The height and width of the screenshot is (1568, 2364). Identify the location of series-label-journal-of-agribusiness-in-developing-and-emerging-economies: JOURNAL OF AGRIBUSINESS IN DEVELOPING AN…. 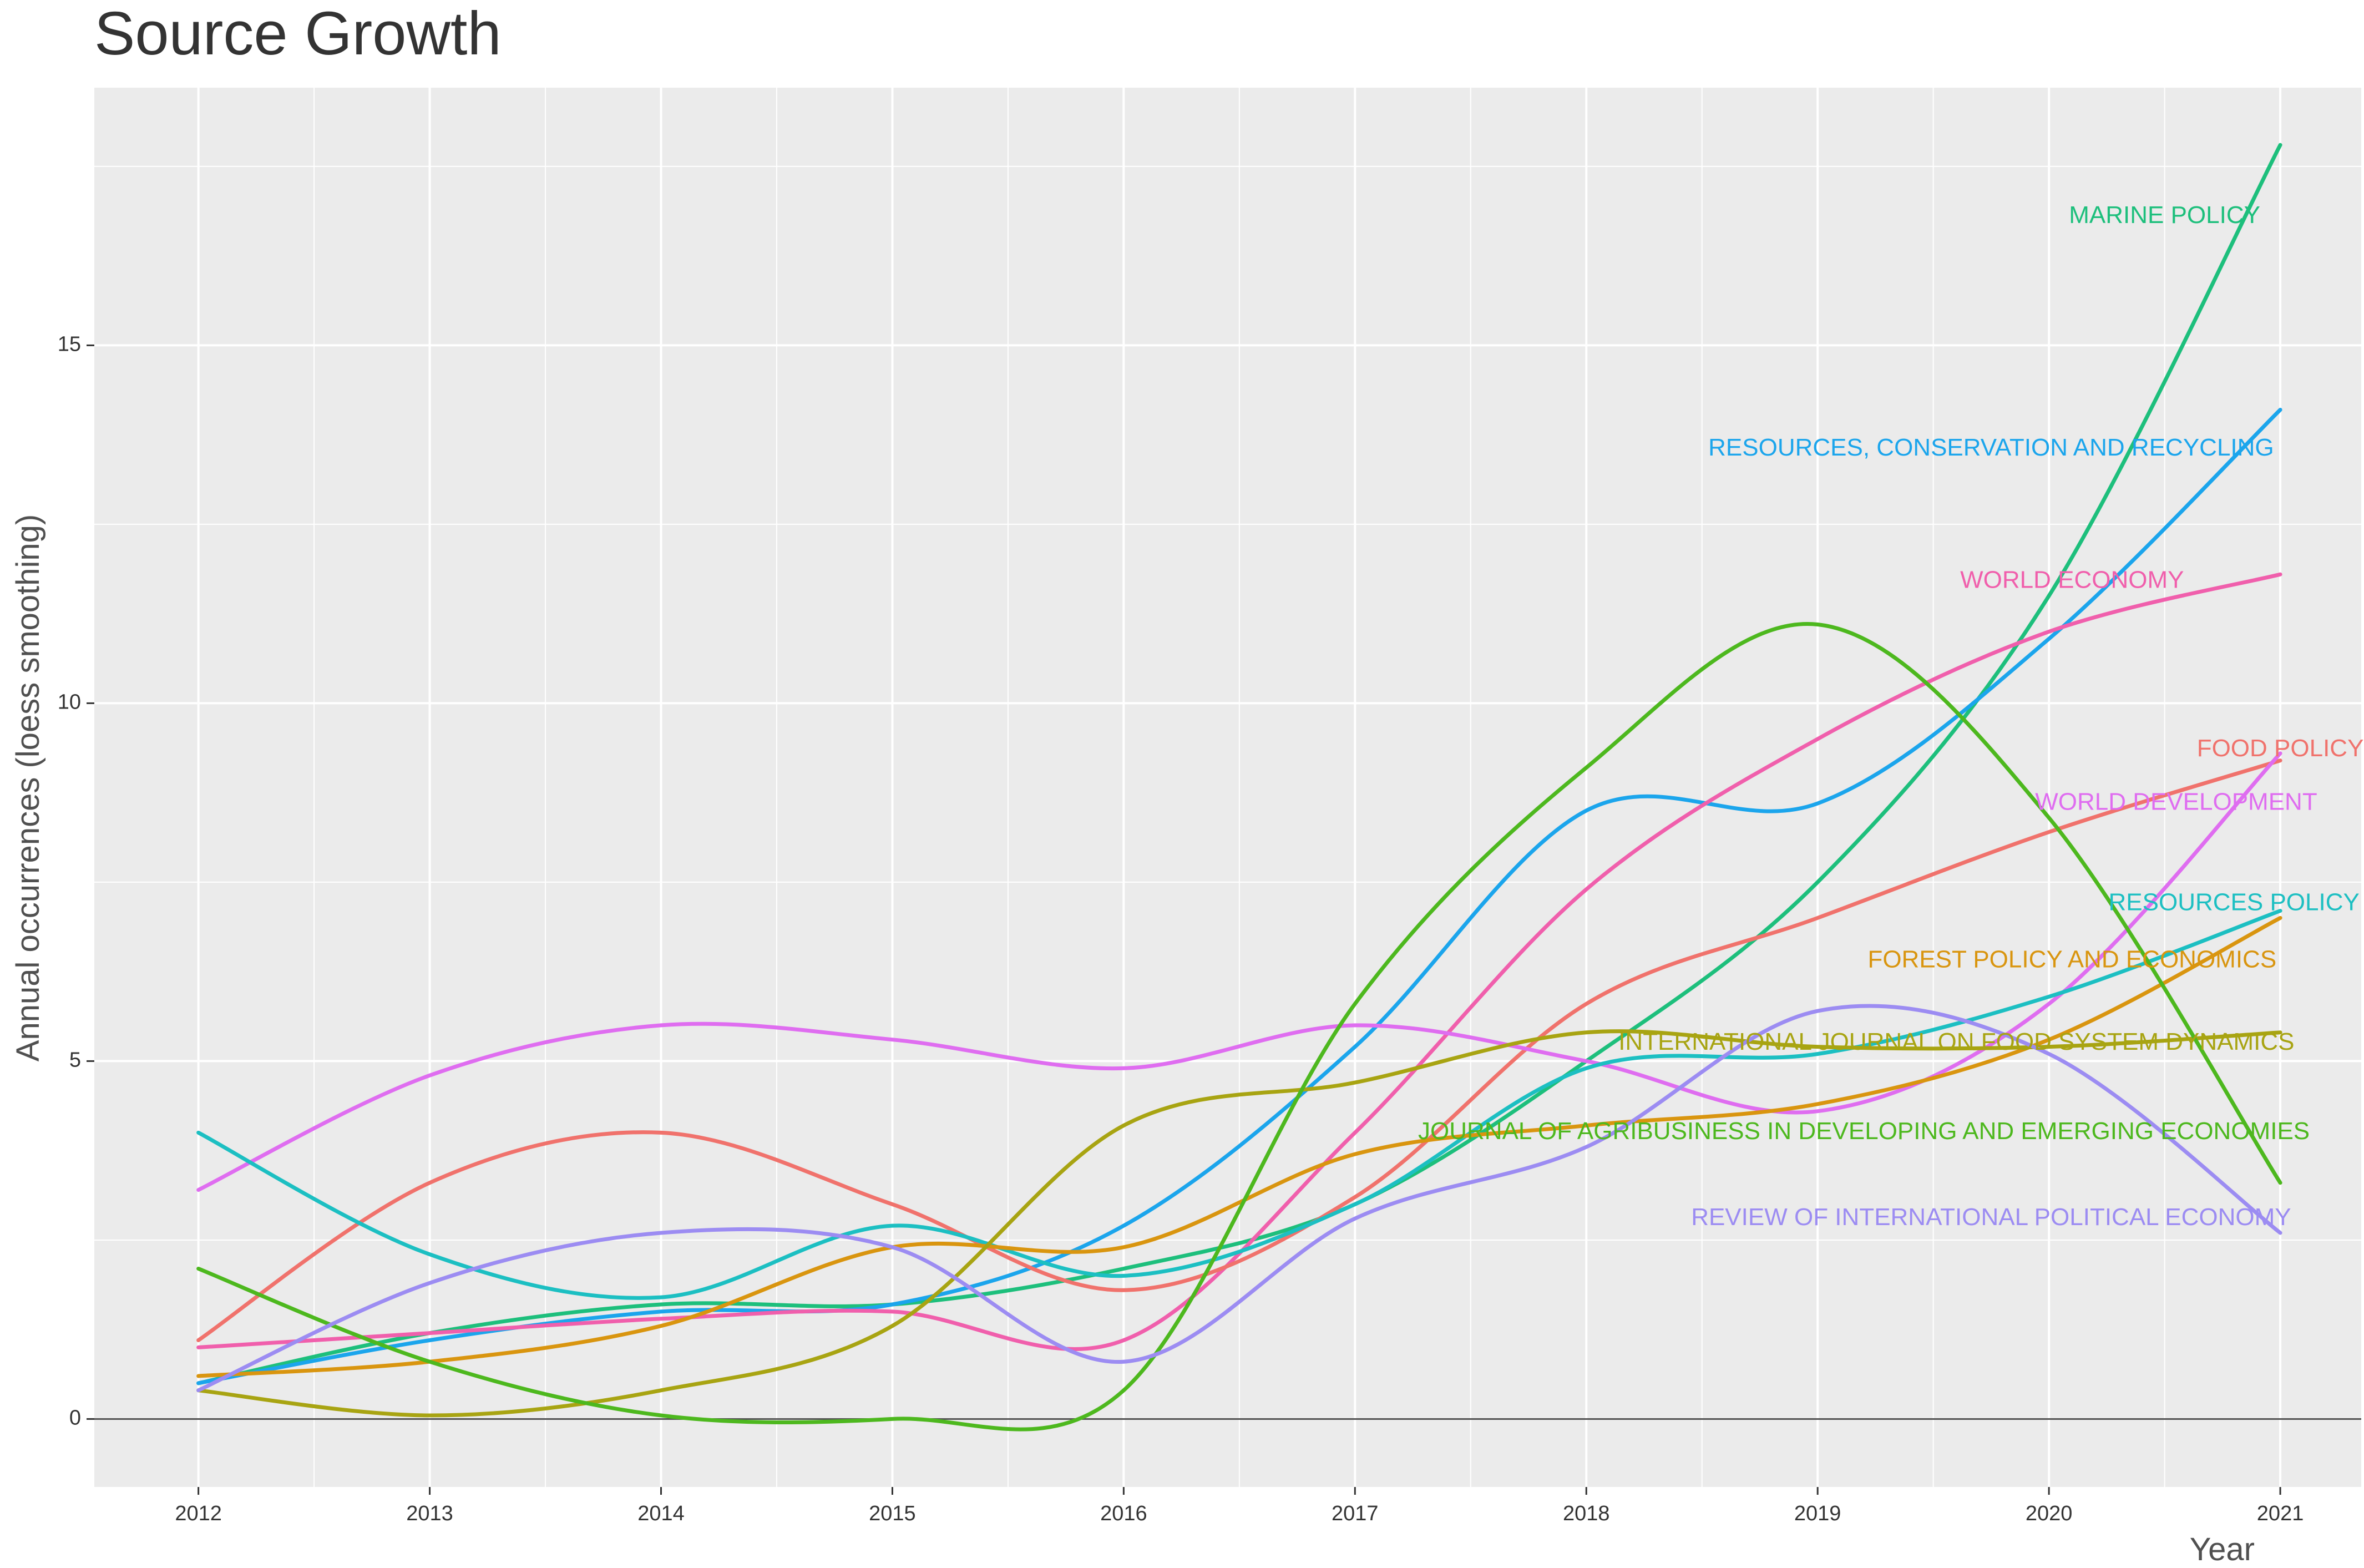
(1864, 1131).